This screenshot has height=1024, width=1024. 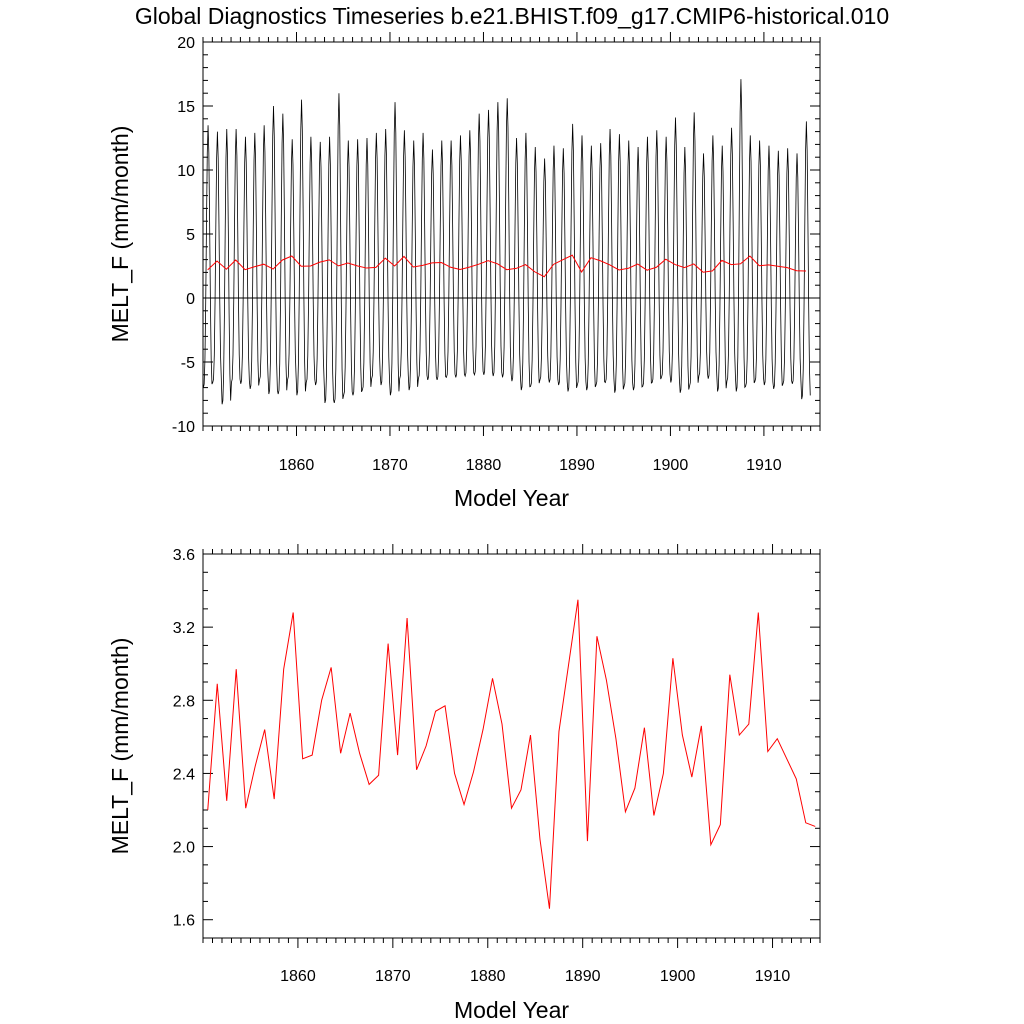 I want to click on y-tick-label: 3.2, so click(x=184, y=628).